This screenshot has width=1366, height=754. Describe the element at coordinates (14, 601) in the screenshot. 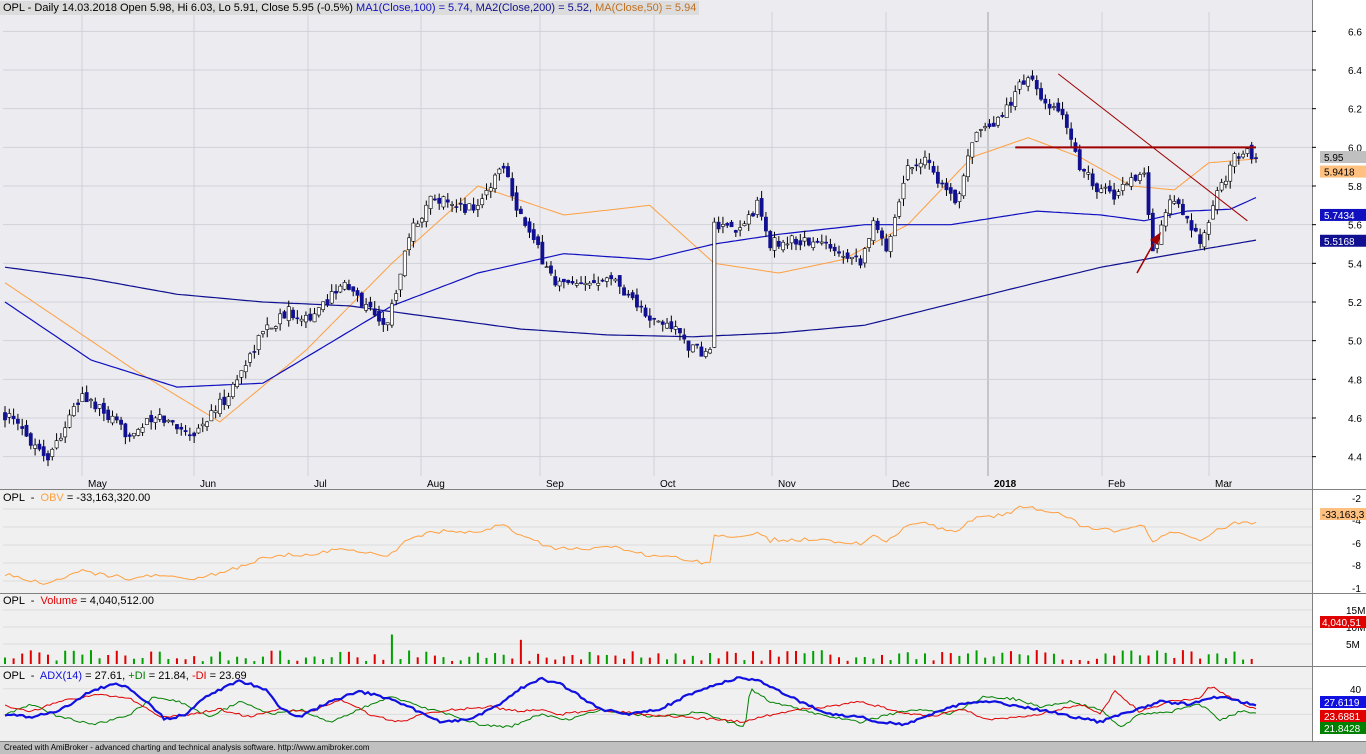

I see `volume-symbol: OPL` at that location.